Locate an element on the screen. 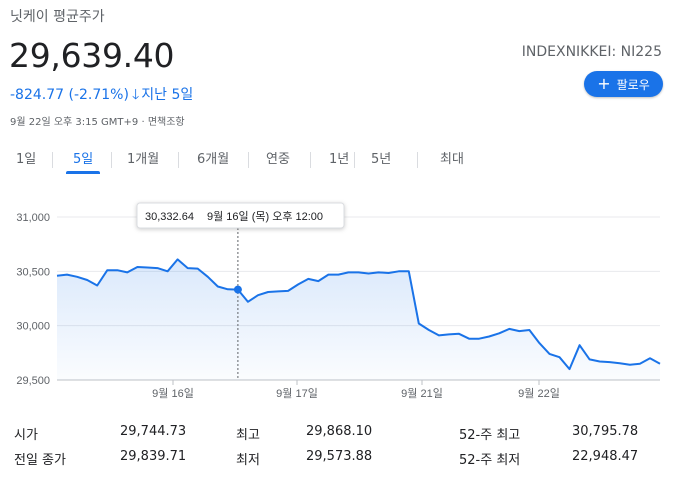  tooltip: 30,332.64 9월 16일 (목) 오후 12:00 is located at coordinates (240, 215).